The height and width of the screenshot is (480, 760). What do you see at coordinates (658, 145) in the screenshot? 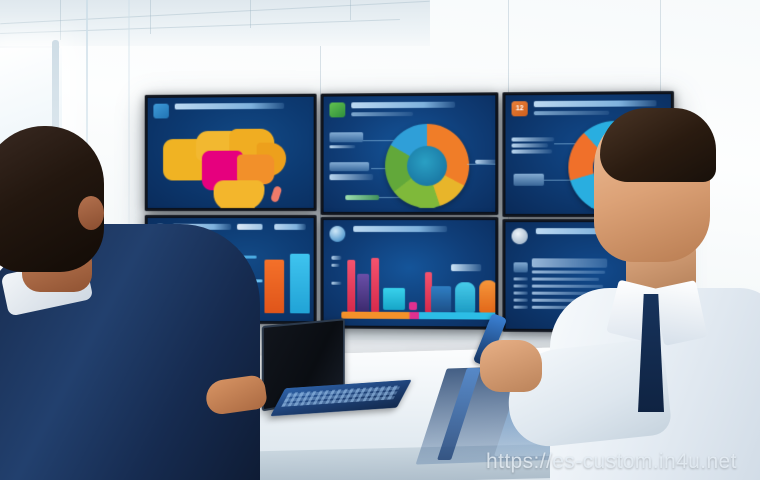
I see `hair` at bounding box center [658, 145].